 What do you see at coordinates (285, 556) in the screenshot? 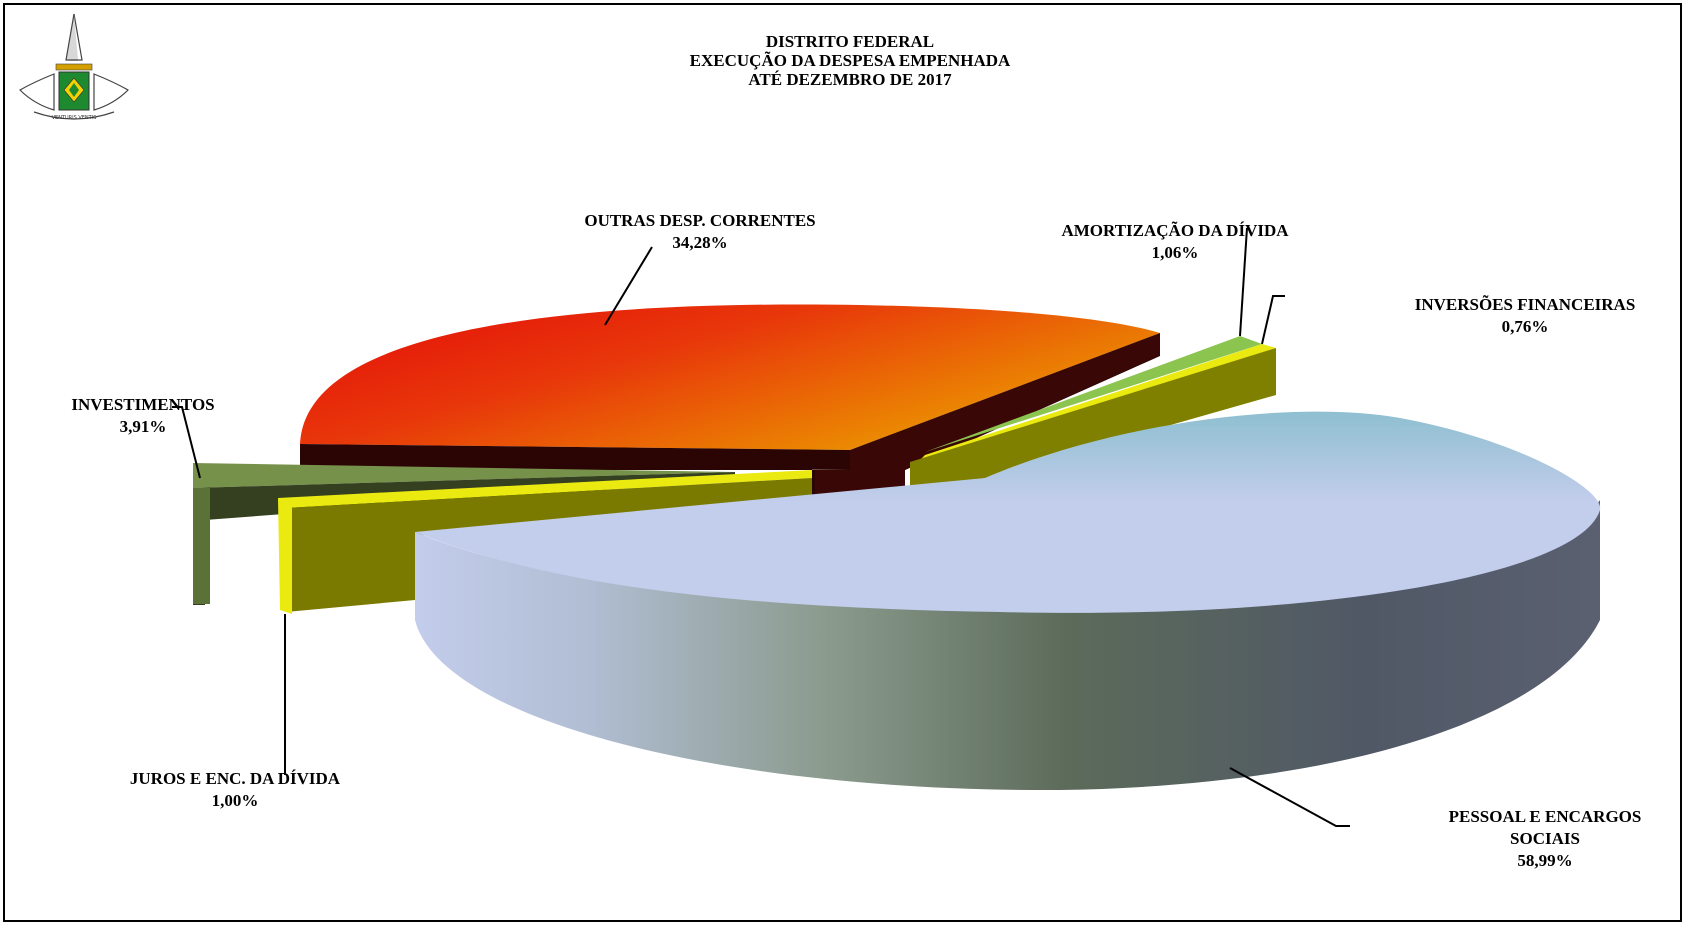
I see `slice-juros-front` at bounding box center [285, 556].